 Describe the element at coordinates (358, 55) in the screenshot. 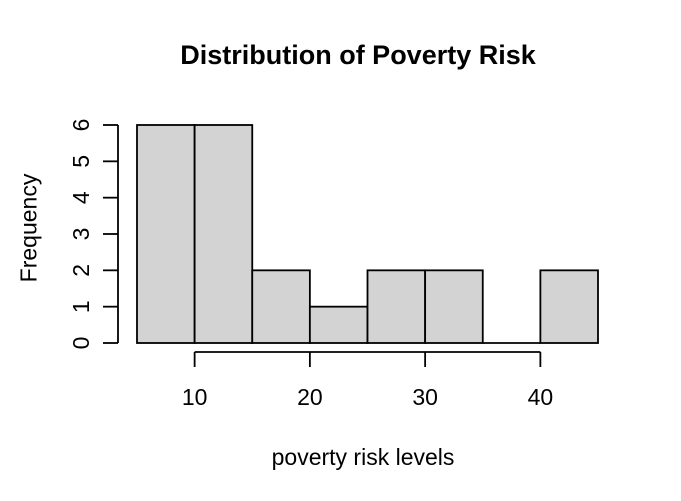

I see `chart-title: Distribution of Poverty Risk` at that location.